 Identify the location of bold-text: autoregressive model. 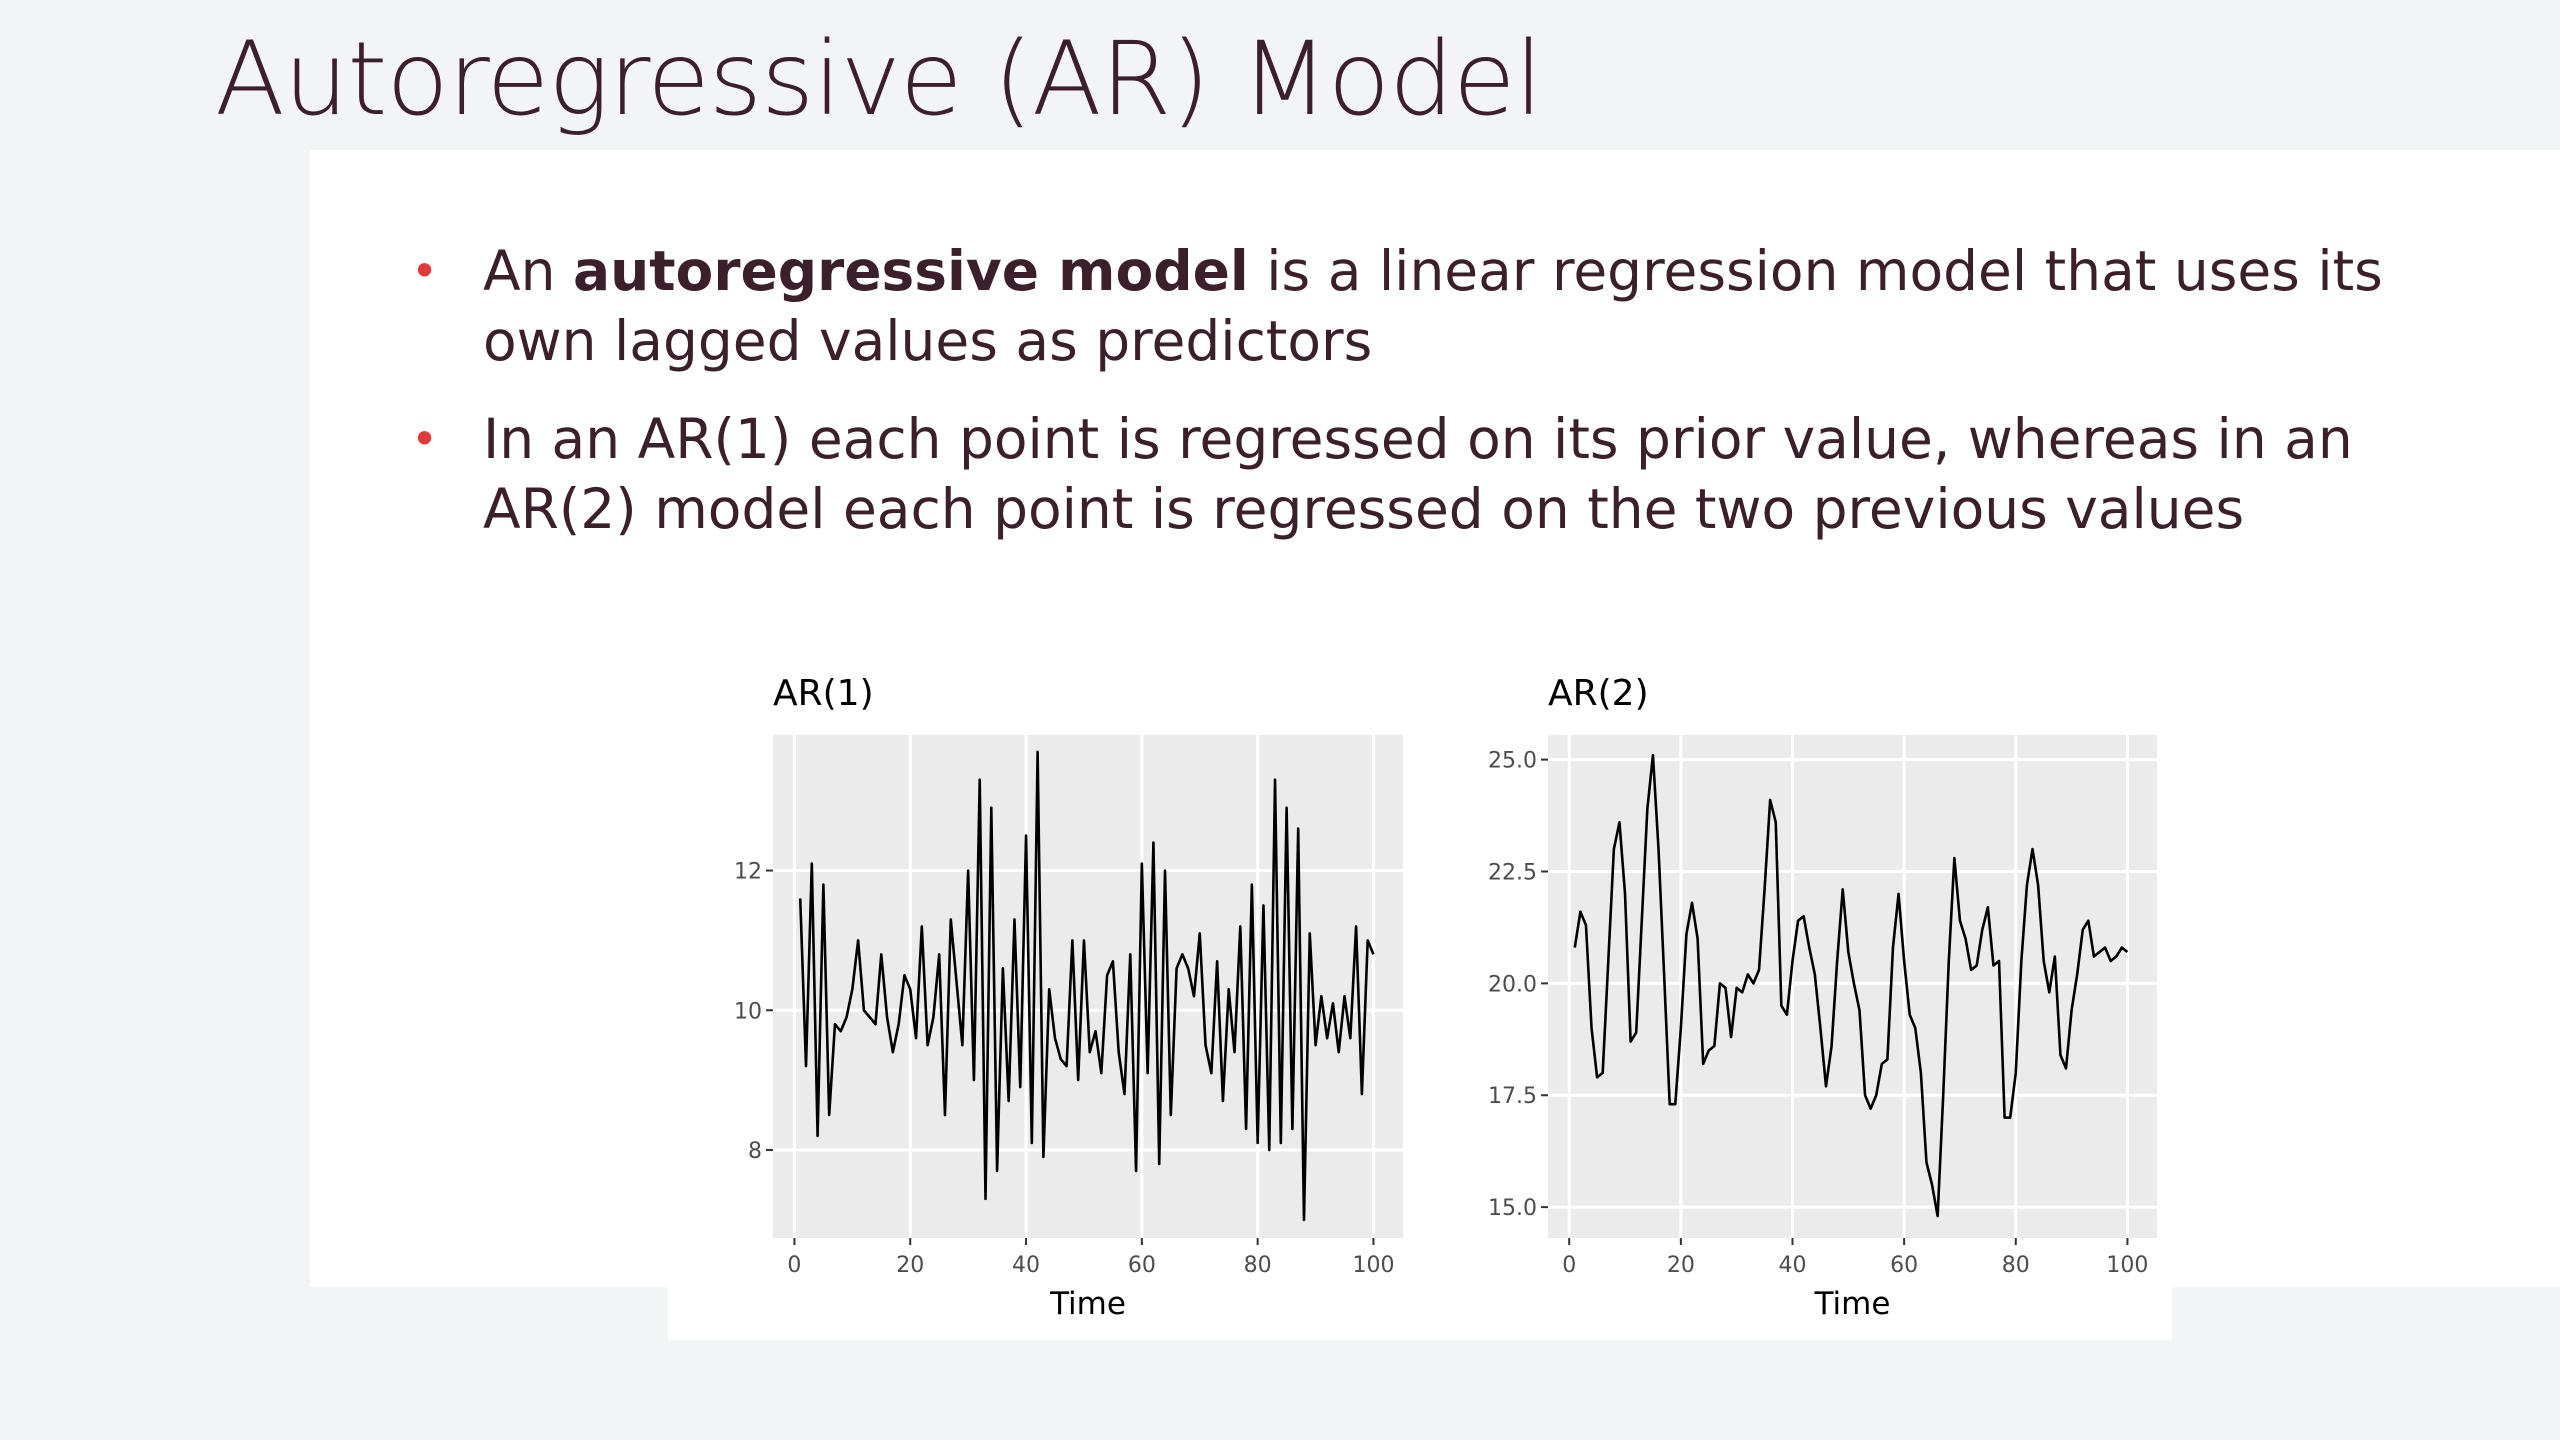
(910, 271).